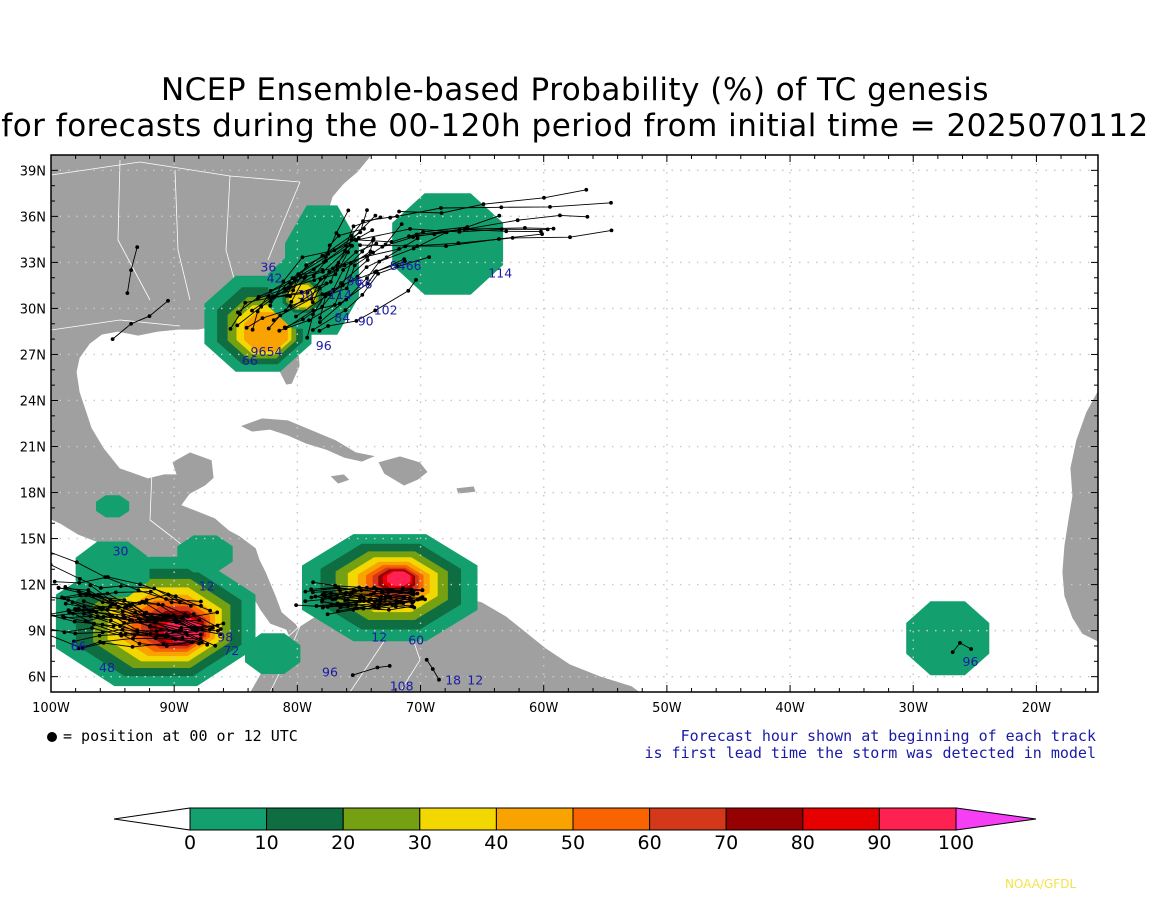 The image size is (1150, 924). What do you see at coordinates (207, 586) in the screenshot?
I see `forecast-hour-label: 12` at bounding box center [207, 586].